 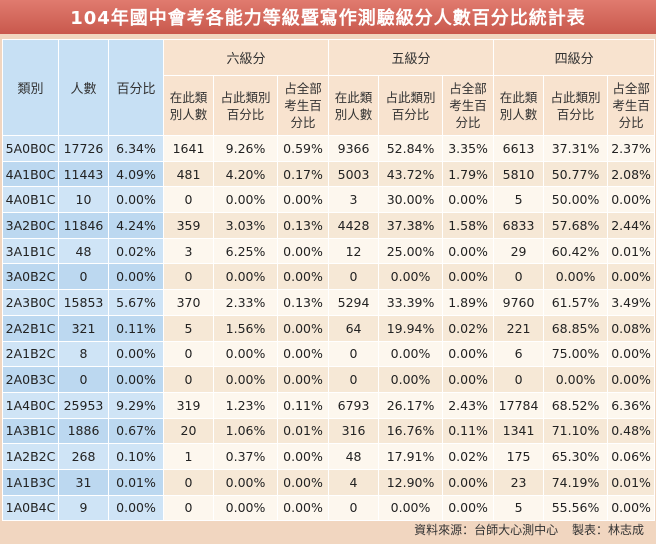 What do you see at coordinates (30, 379) in the screenshot?
I see `category-cell: 2A0B3C` at bounding box center [30, 379].